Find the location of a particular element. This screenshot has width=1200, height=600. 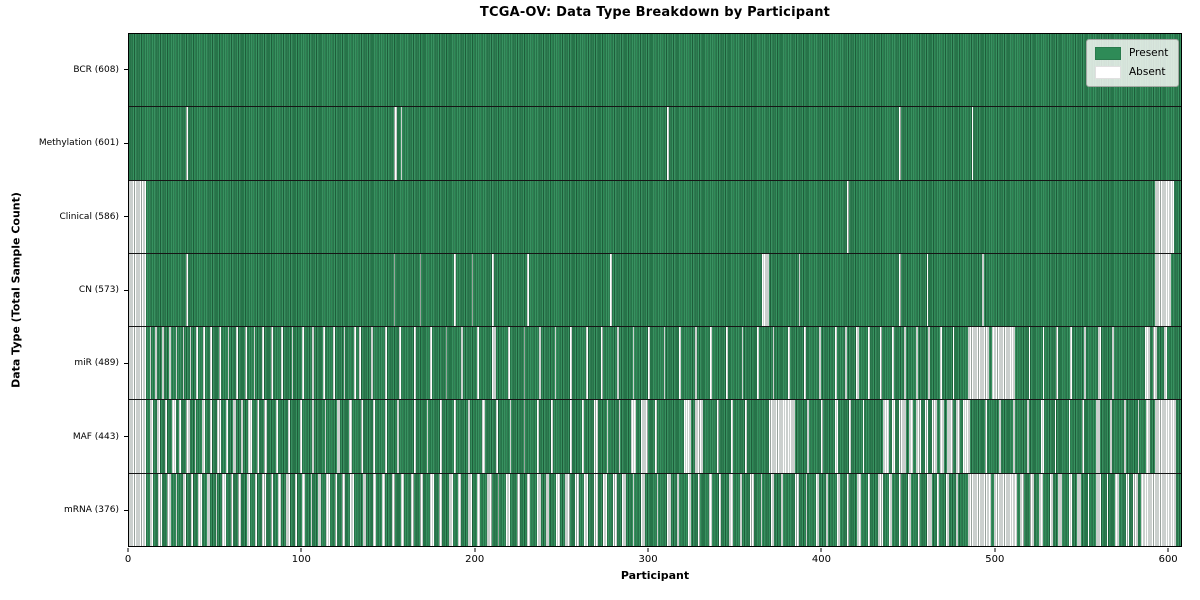

x-tick-label: 400 is located at coordinates (821, 559).